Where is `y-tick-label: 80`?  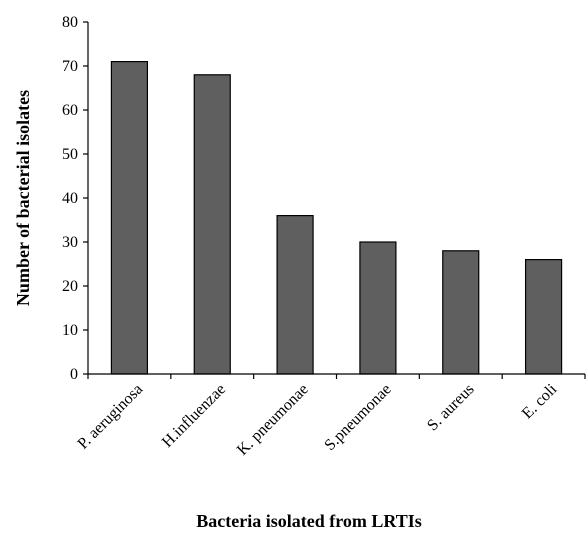 y-tick-label: 80 is located at coordinates (70, 22).